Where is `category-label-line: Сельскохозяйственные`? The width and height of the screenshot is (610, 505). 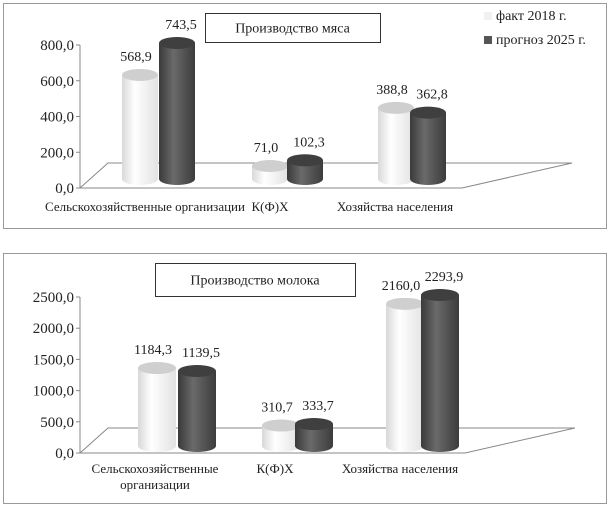
category-label-line: Сельскохозяйственные is located at coordinates (155, 468).